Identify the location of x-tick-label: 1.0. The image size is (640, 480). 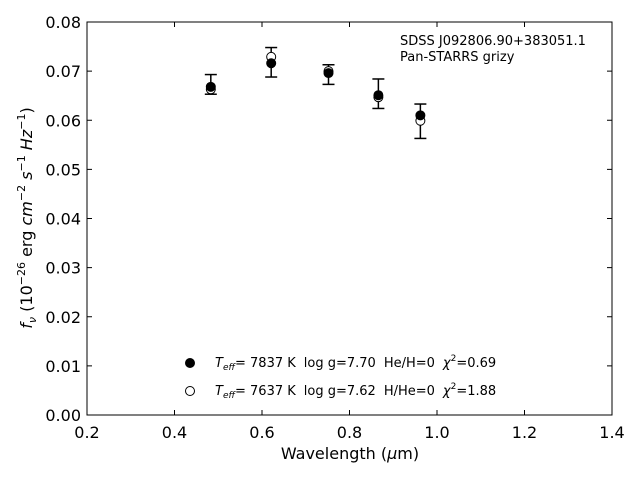
(436, 432).